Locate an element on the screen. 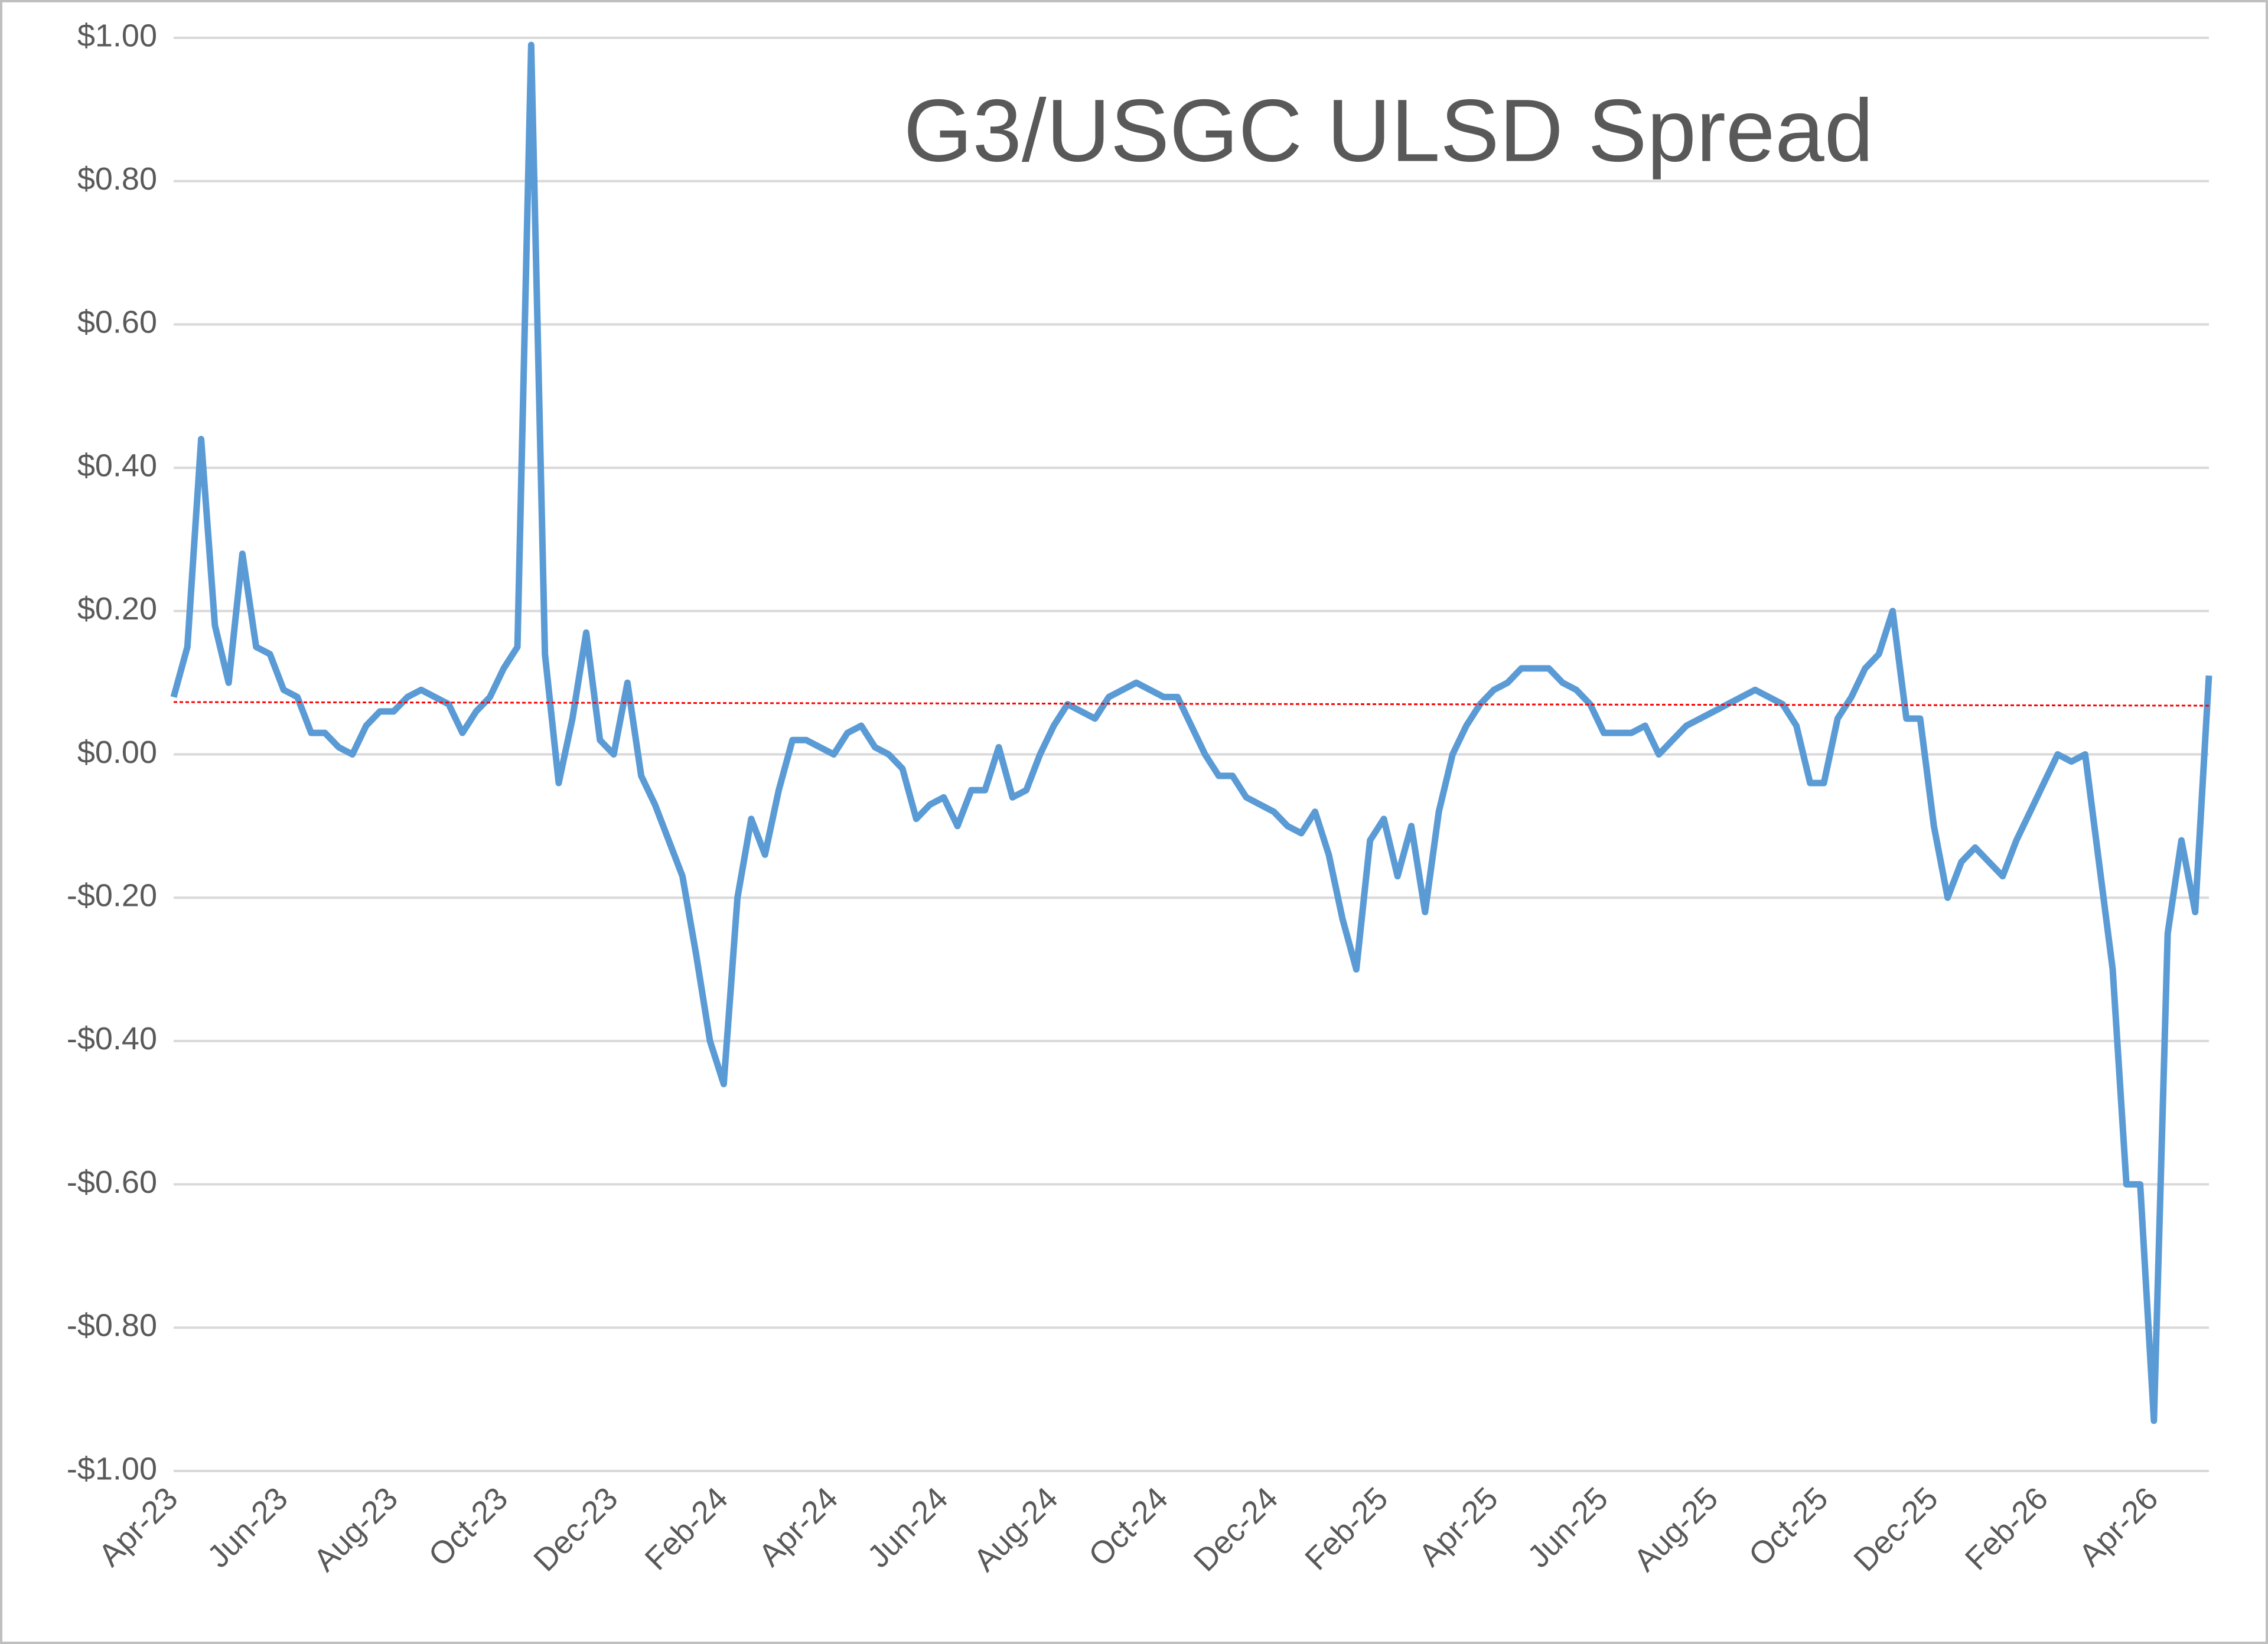  chart-title: G3/USGC ULSD Spread is located at coordinates (1388, 130).